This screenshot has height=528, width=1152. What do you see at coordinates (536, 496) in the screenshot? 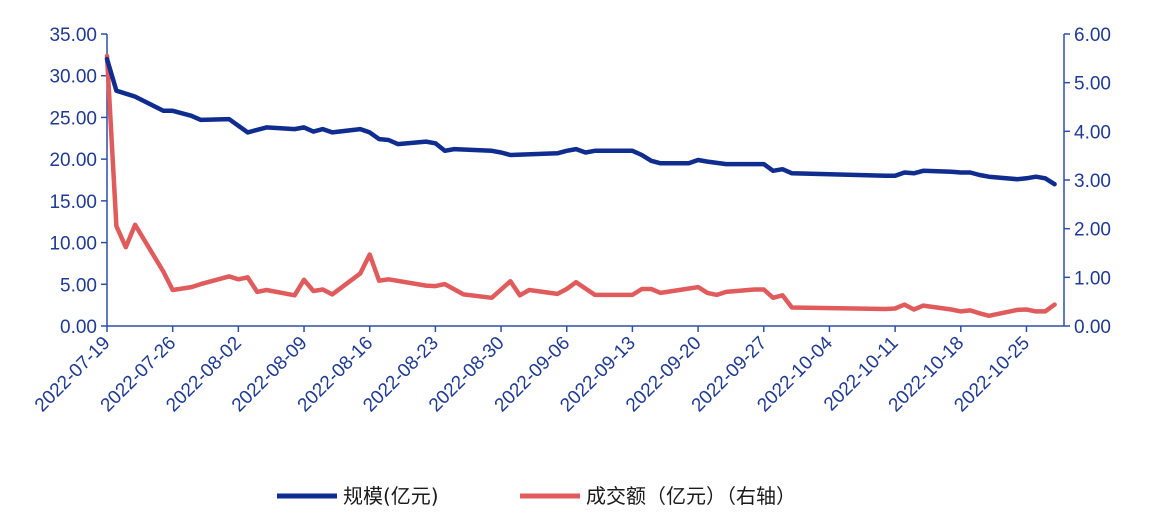
I see `chart-legend: 规模(亿元) 成交额（亿元）（右轴）` at bounding box center [536, 496].